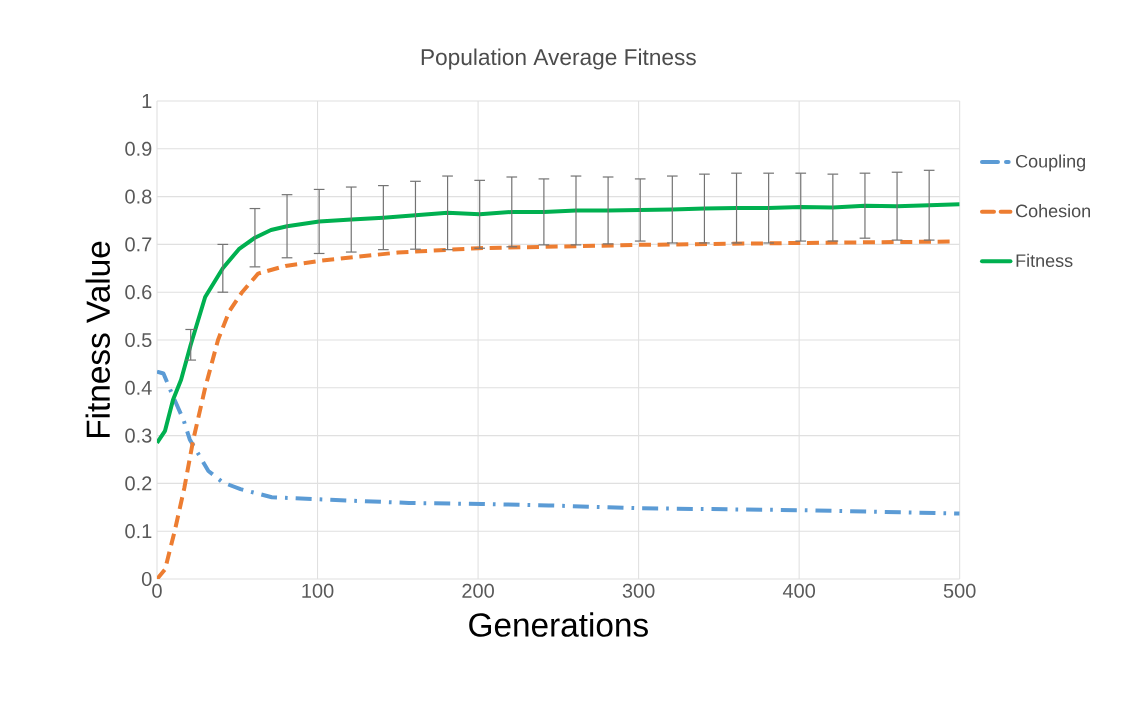  Describe the element at coordinates (138, 292) in the screenshot. I see `y-tick-label: 0.6` at that location.